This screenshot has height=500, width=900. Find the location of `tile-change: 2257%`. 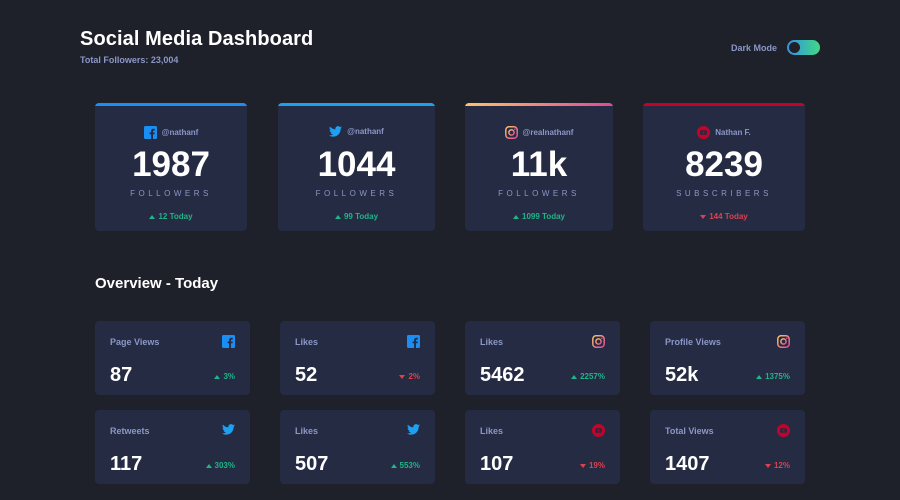

tile-change: 2257% is located at coordinates (588, 376).